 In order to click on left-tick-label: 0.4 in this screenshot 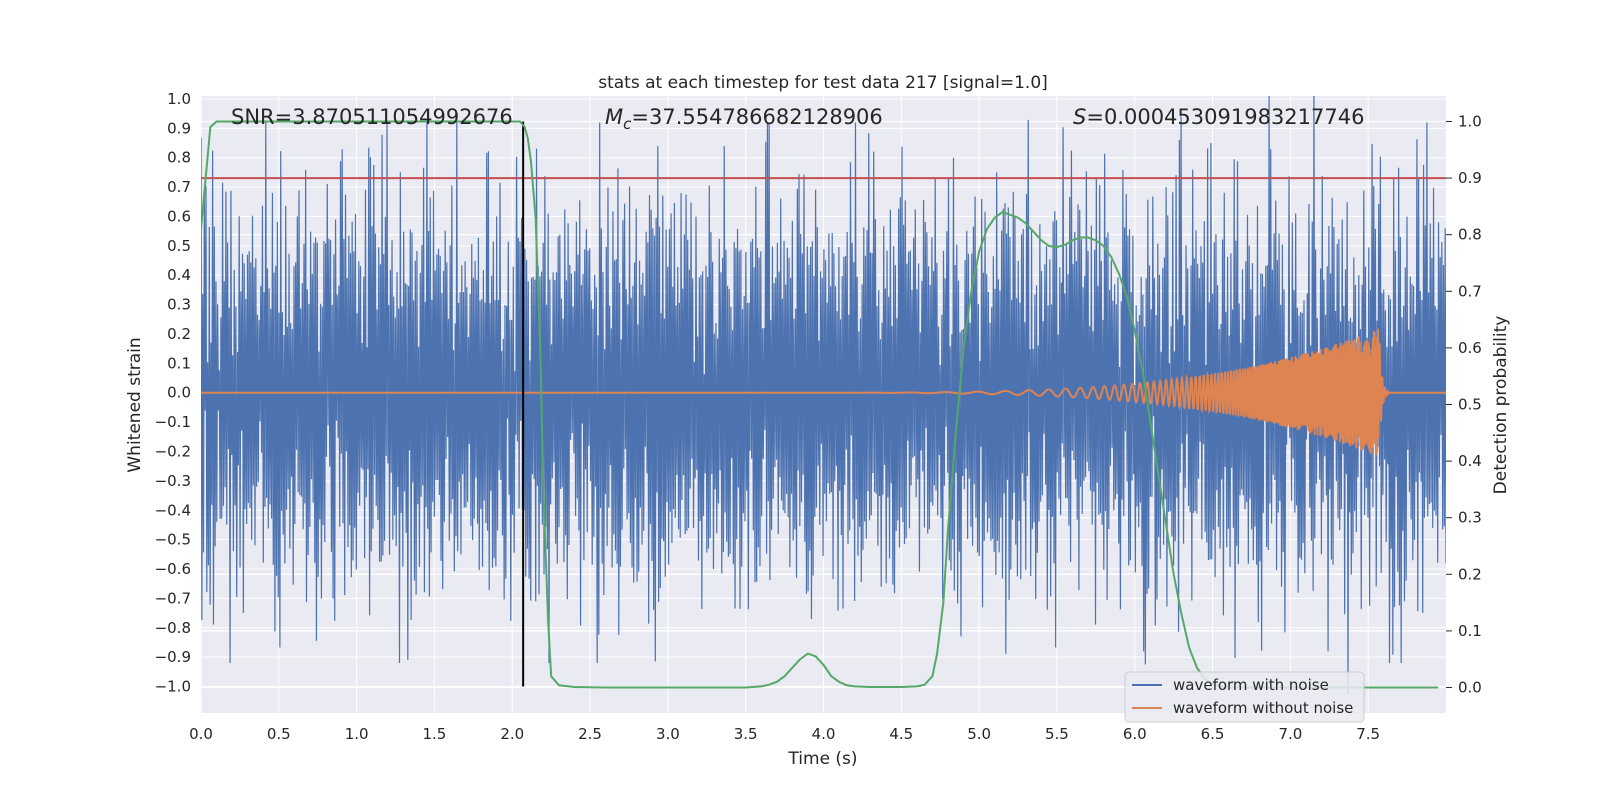, I will do `click(179, 275)`.